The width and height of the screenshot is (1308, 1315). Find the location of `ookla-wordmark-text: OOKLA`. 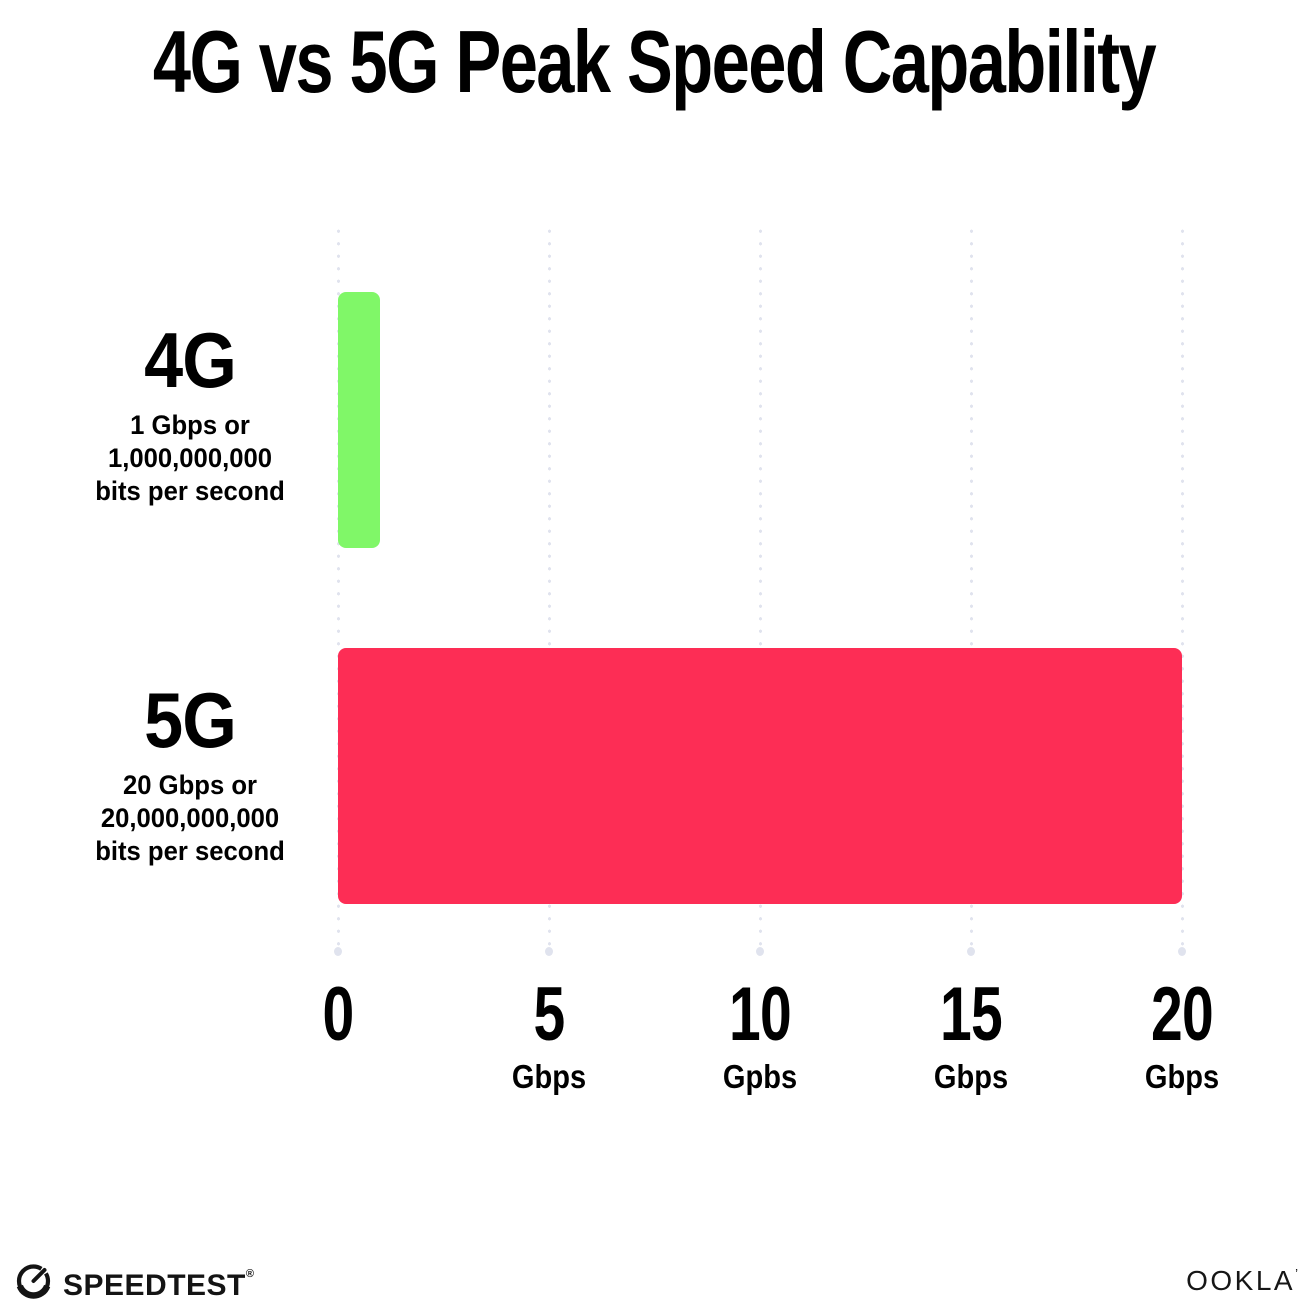

ookla-wordmark-text: OOKLA is located at coordinates (1241, 1280).